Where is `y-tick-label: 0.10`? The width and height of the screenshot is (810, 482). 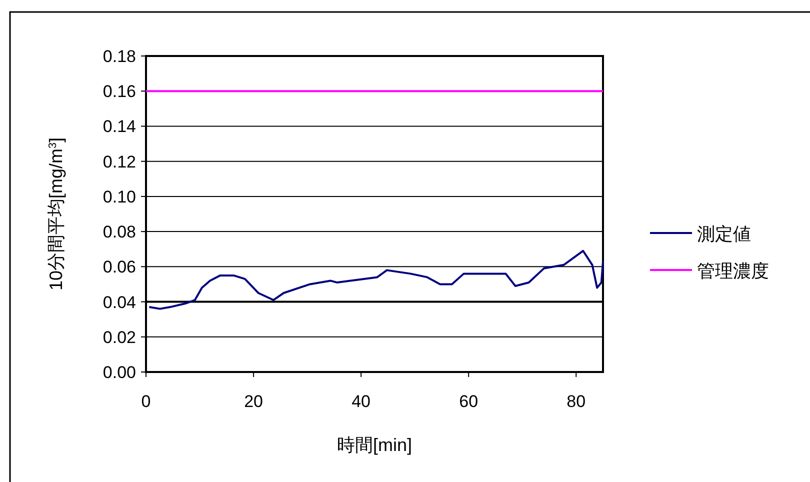
y-tick-label: 0.10 is located at coordinates (119, 196).